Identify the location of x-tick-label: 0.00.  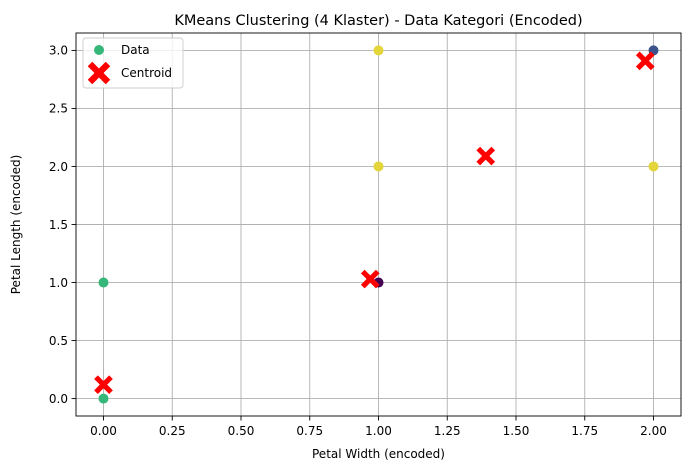
(103, 431).